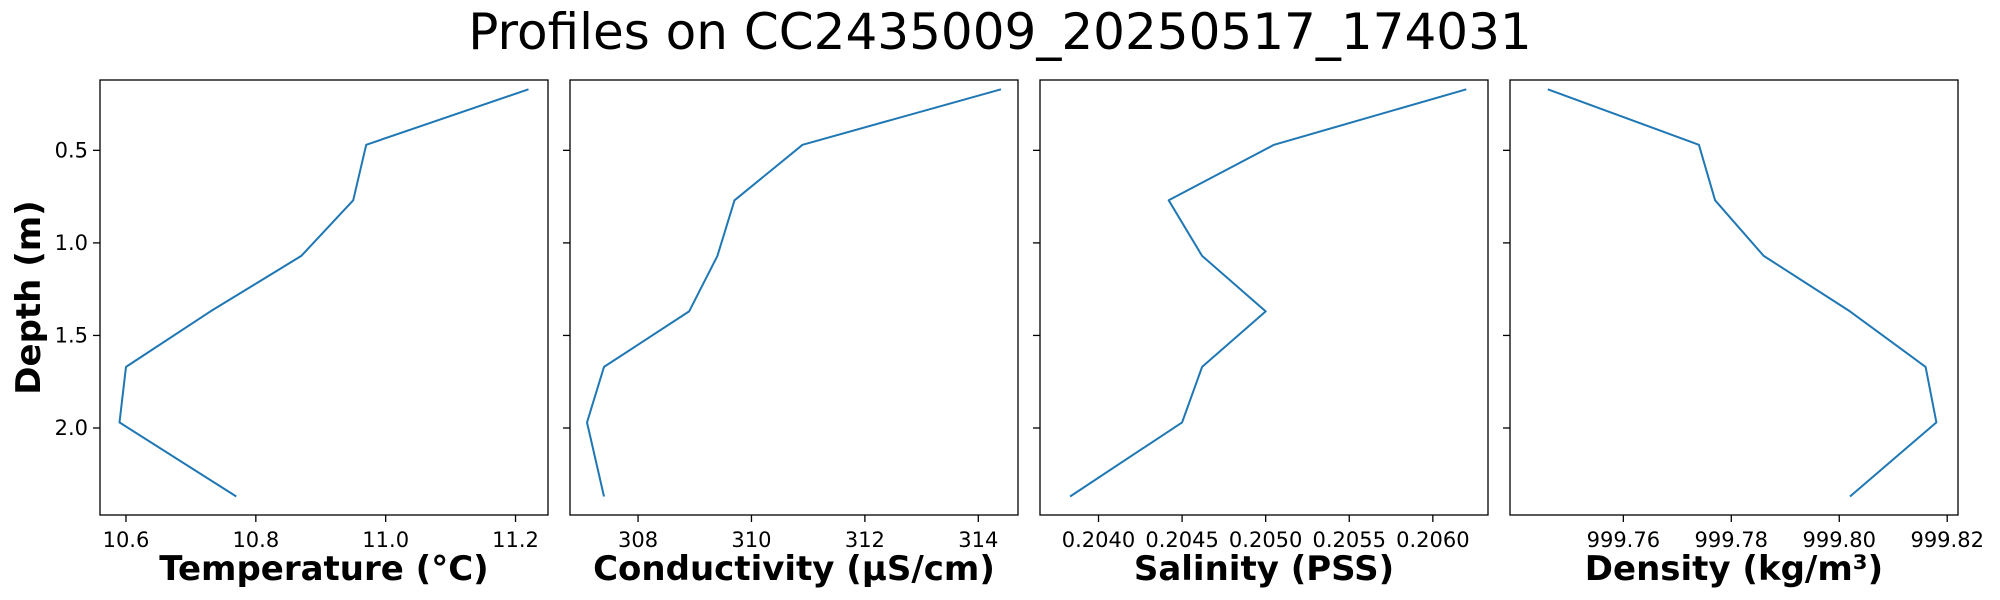 The width and height of the screenshot is (2000, 600). What do you see at coordinates (255, 540) in the screenshot?
I see `x-tick-label-1-2: 10.8` at bounding box center [255, 540].